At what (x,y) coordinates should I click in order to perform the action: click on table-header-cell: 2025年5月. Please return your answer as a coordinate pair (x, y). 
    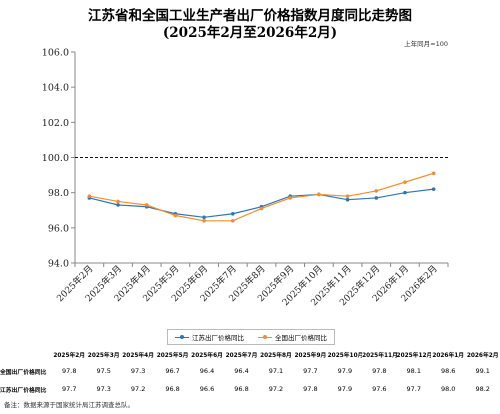
    Looking at the image, I should click on (172, 356).